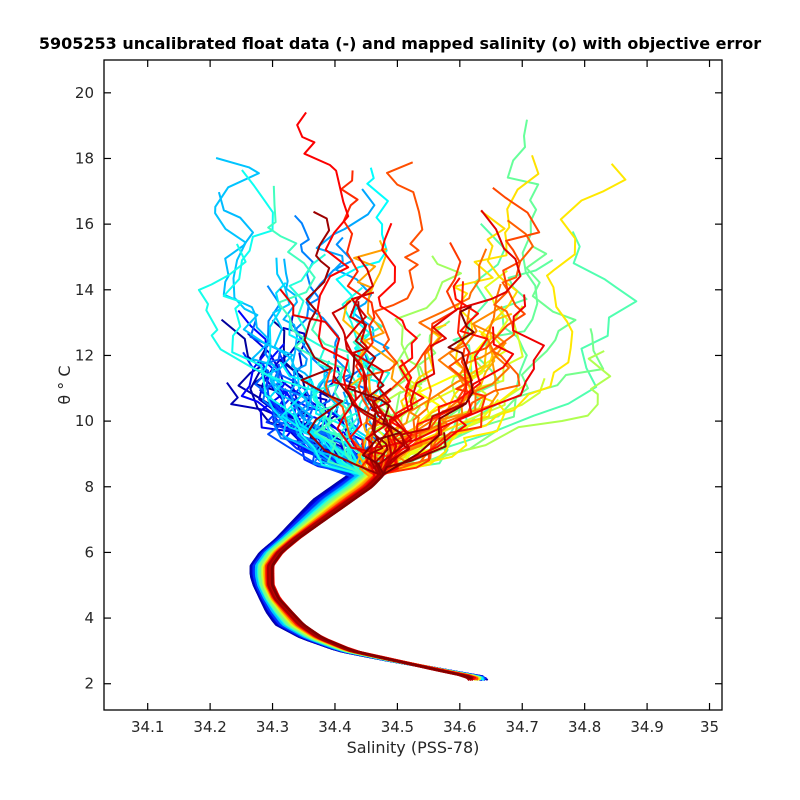  I want to click on y-tick-label: 18, so click(84, 158).